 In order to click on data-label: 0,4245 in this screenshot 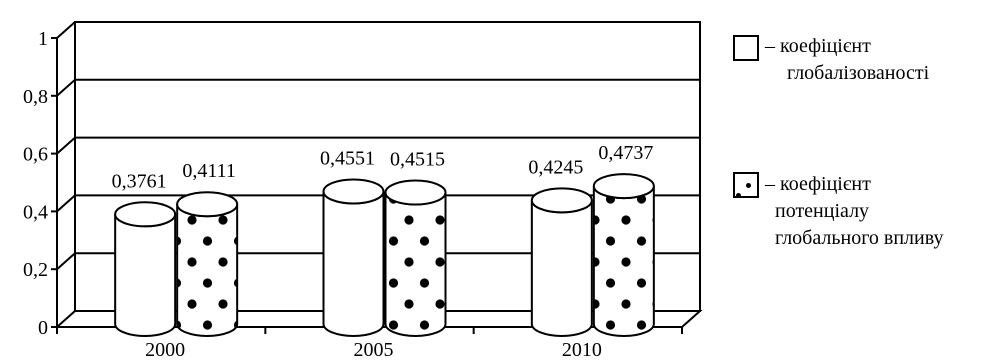, I will do `click(555, 167)`.